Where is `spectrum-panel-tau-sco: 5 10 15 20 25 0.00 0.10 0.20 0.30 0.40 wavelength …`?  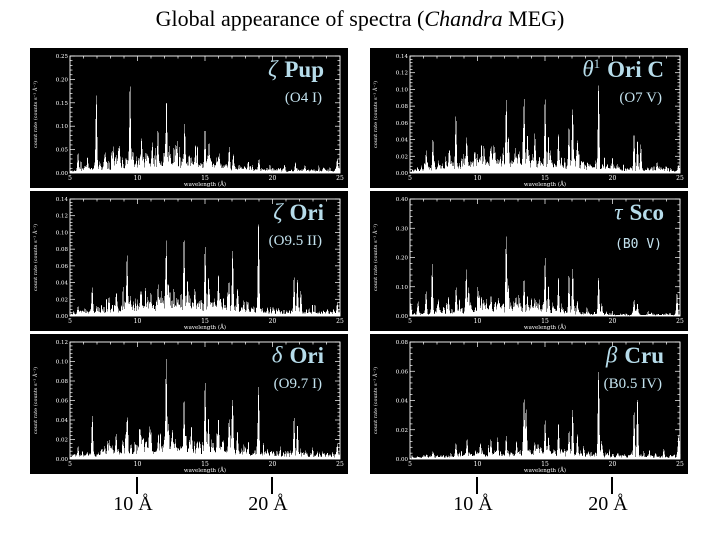
spectrum-panel-tau-sco: 5 10 15 20 25 0.00 0.10 0.20 0.30 0.40 wavelength … is located at coordinates (529, 261).